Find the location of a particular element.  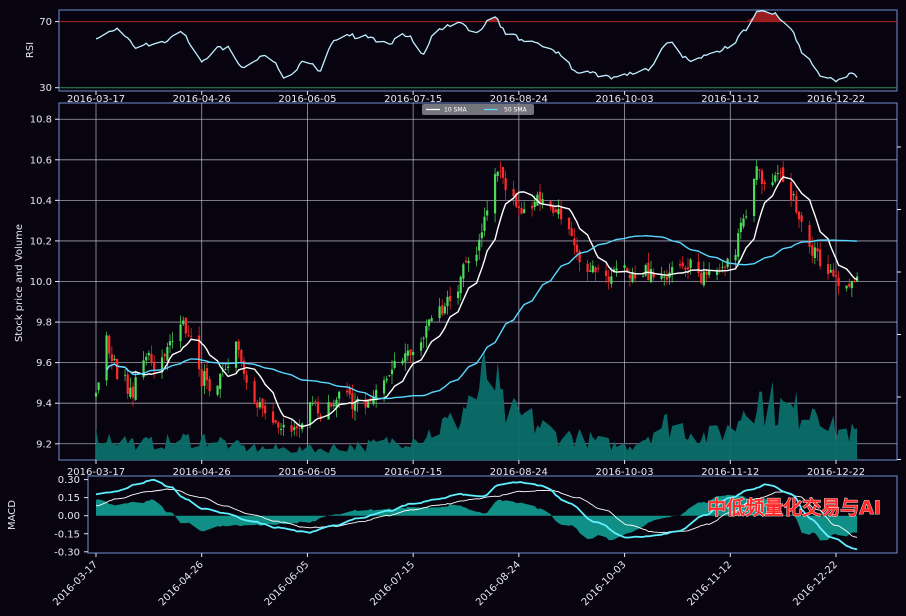

legend-label-10-sma: 10 SMA is located at coordinates (456, 110).